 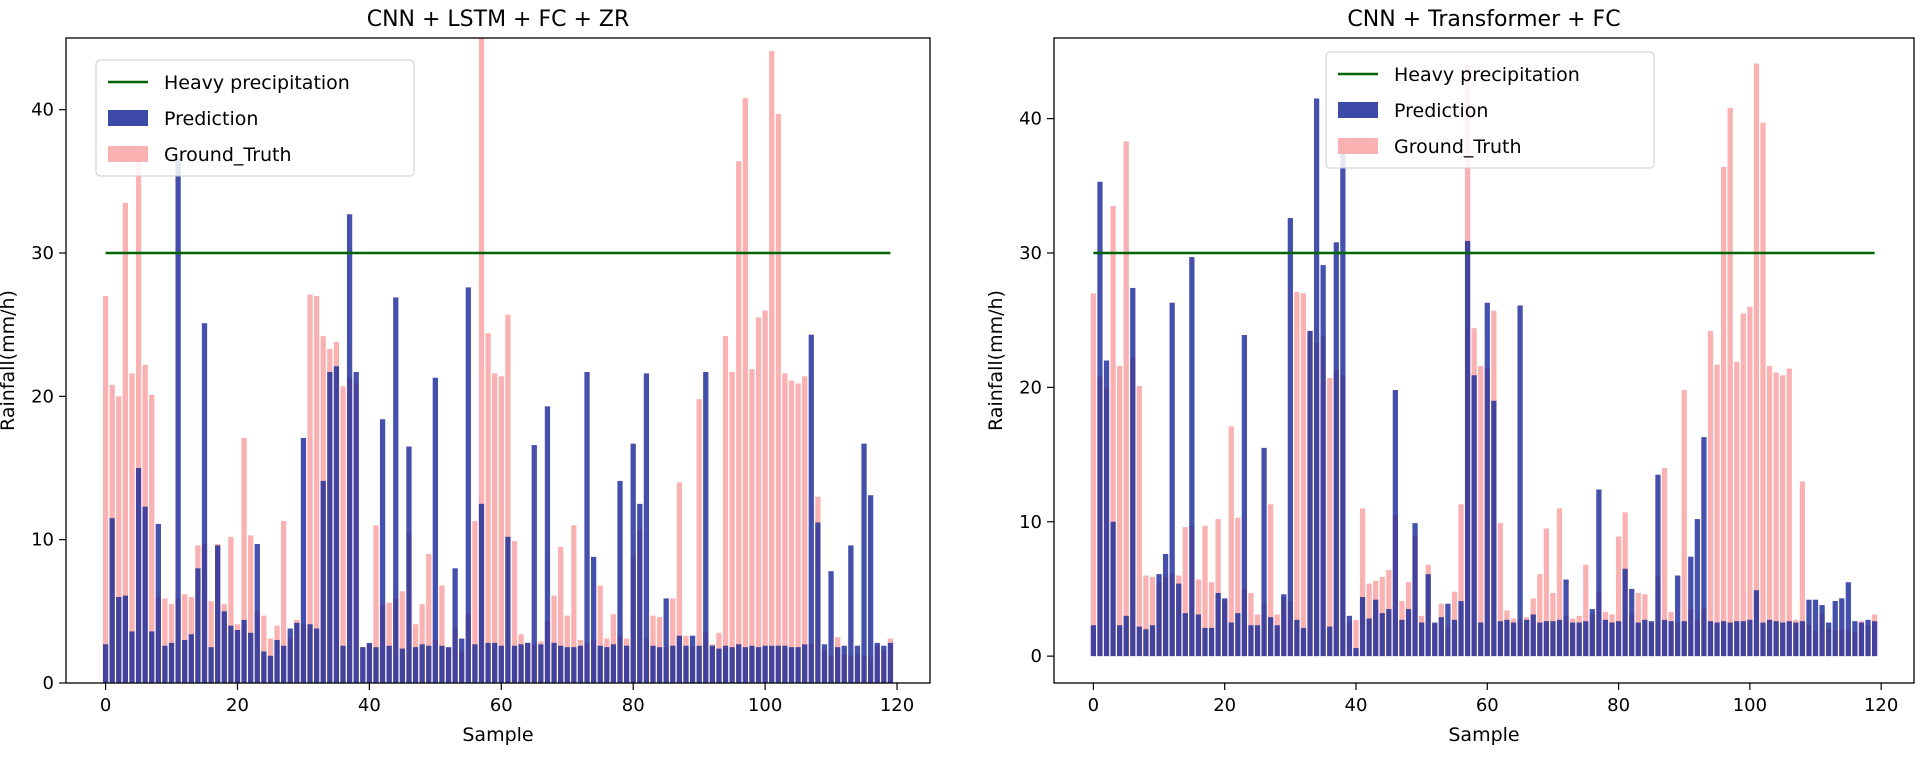 What do you see at coordinates (1030, 522) in the screenshot?
I see `y-tick-label: 10` at bounding box center [1030, 522].